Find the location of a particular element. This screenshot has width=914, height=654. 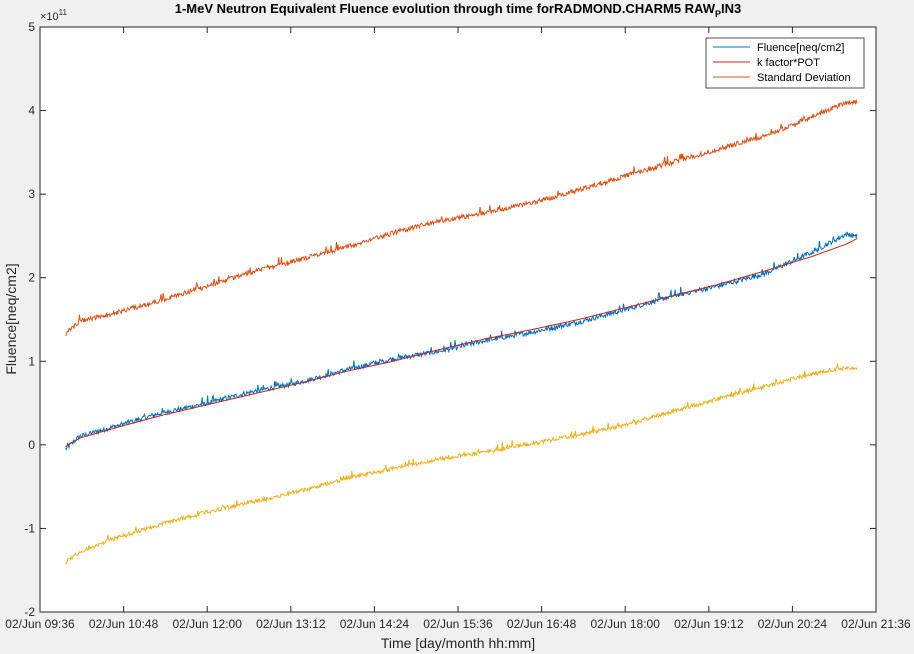

legend-label-kfactor: k factor*POT is located at coordinates (788, 63).